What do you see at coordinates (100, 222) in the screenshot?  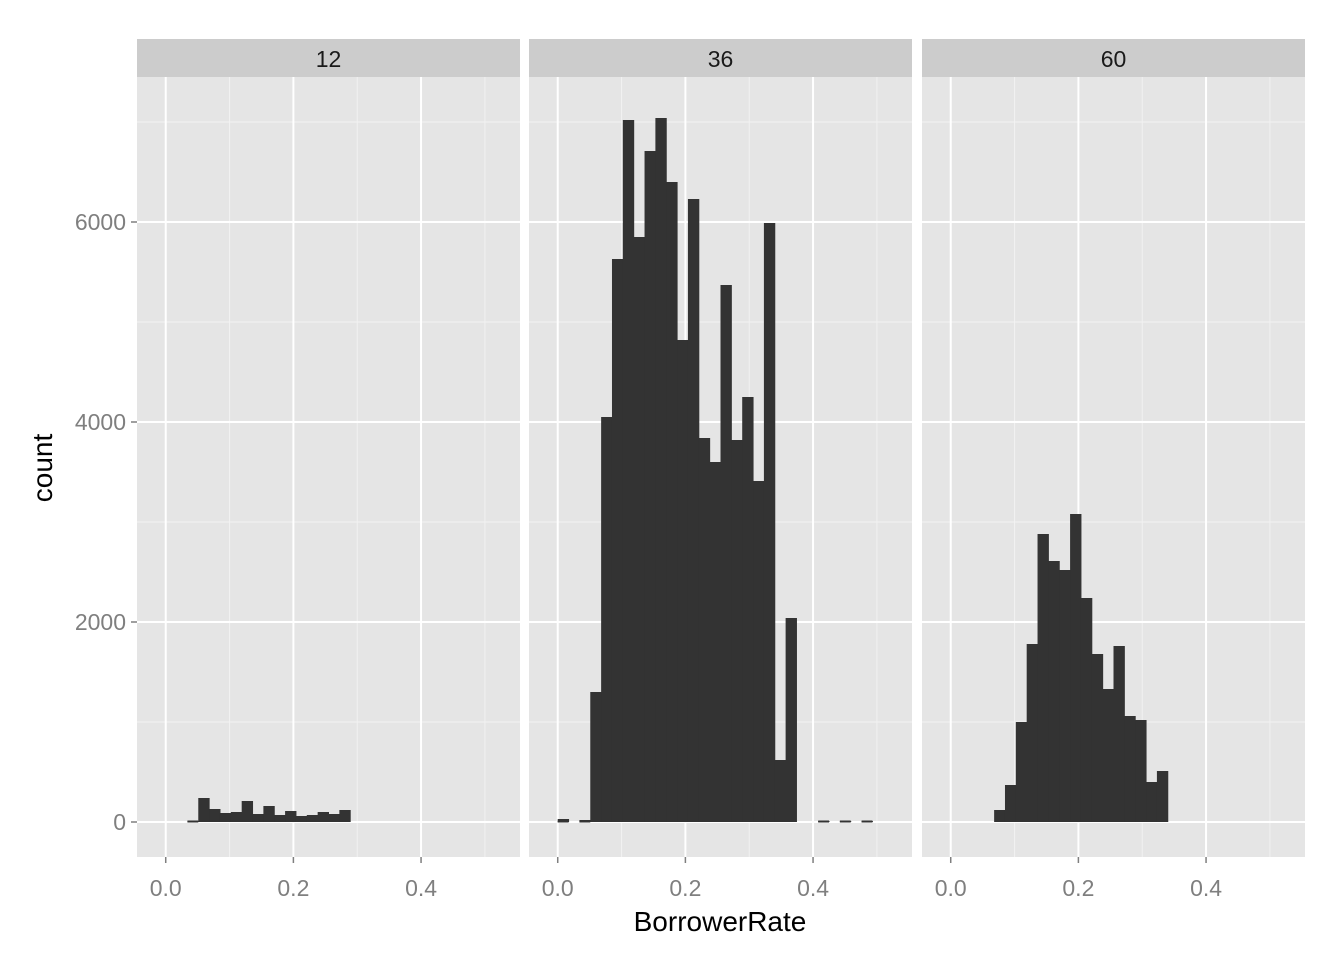 I see `y-tick-label: 6000` at bounding box center [100, 222].